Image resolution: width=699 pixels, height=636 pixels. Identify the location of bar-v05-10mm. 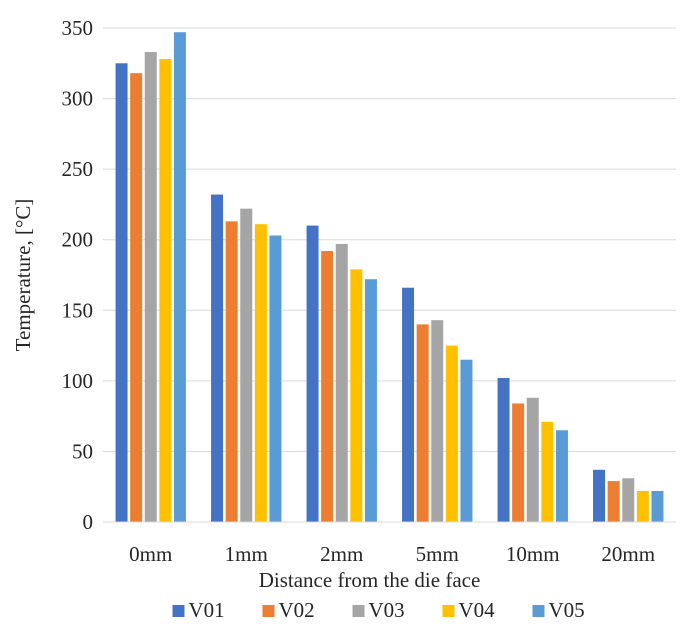
(561, 476).